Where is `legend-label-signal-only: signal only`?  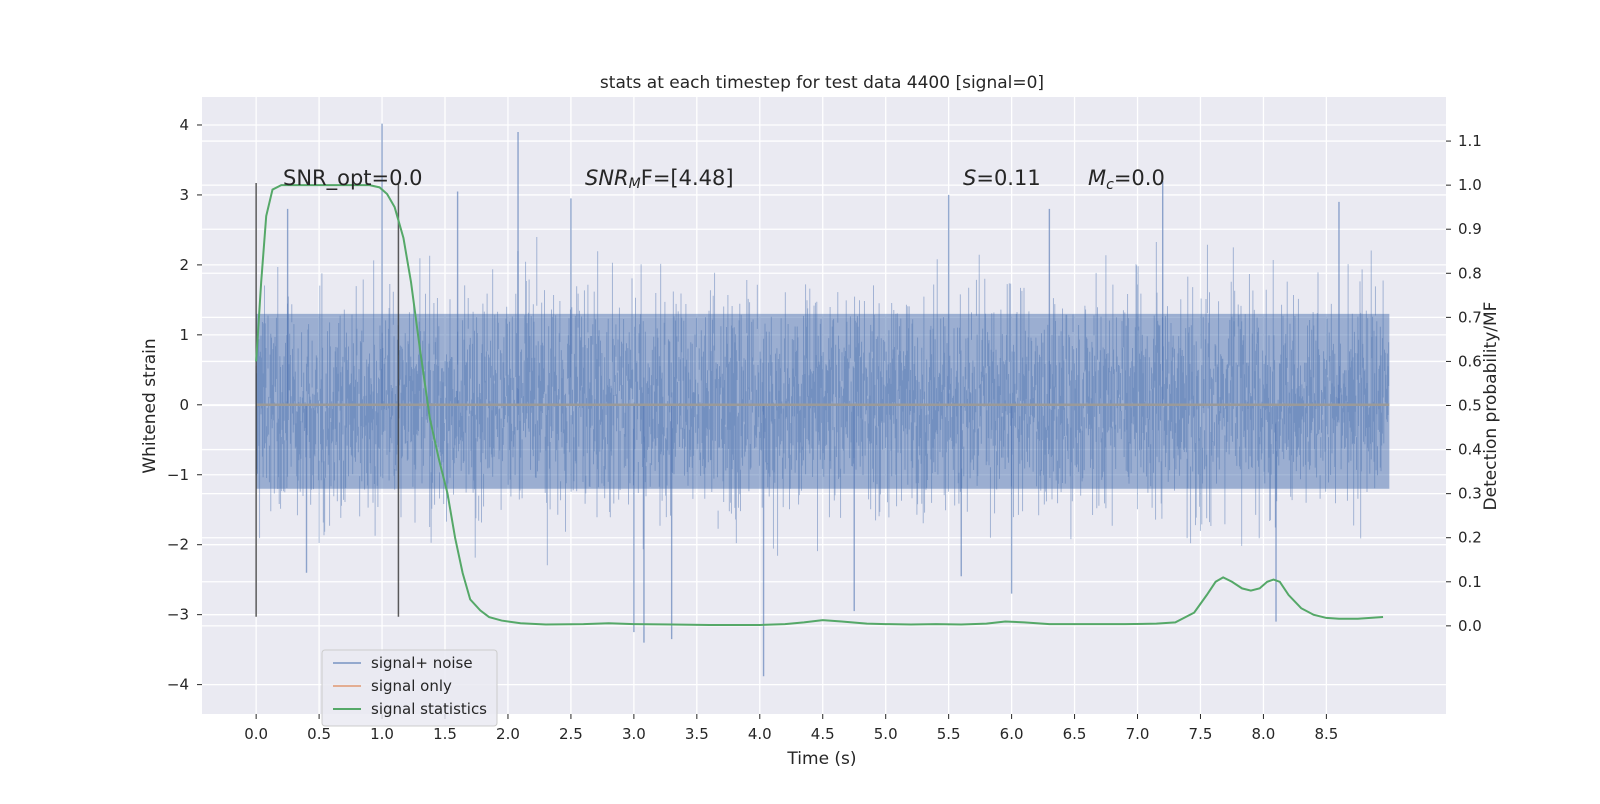 legend-label-signal-only: signal only is located at coordinates (411, 686).